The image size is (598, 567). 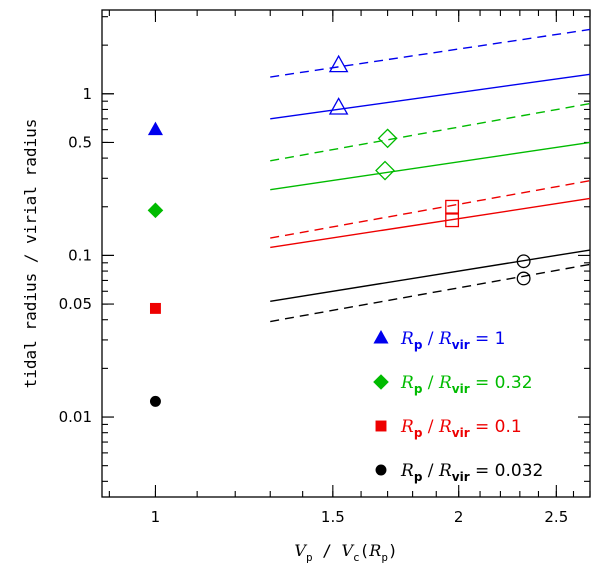 I want to click on series-circle, so click(x=430, y=286).